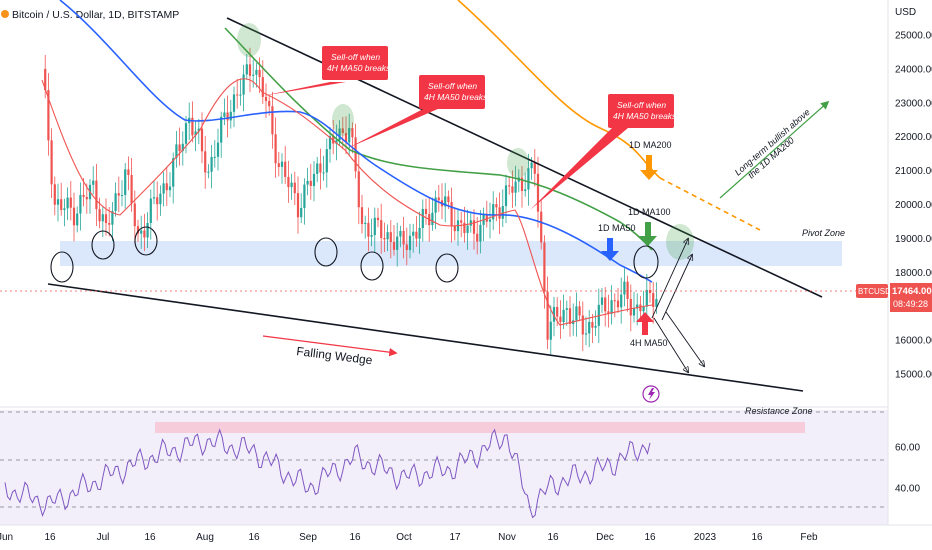  What do you see at coordinates (354, 254) in the screenshot?
I see `swing-low-markers` at bounding box center [354, 254].